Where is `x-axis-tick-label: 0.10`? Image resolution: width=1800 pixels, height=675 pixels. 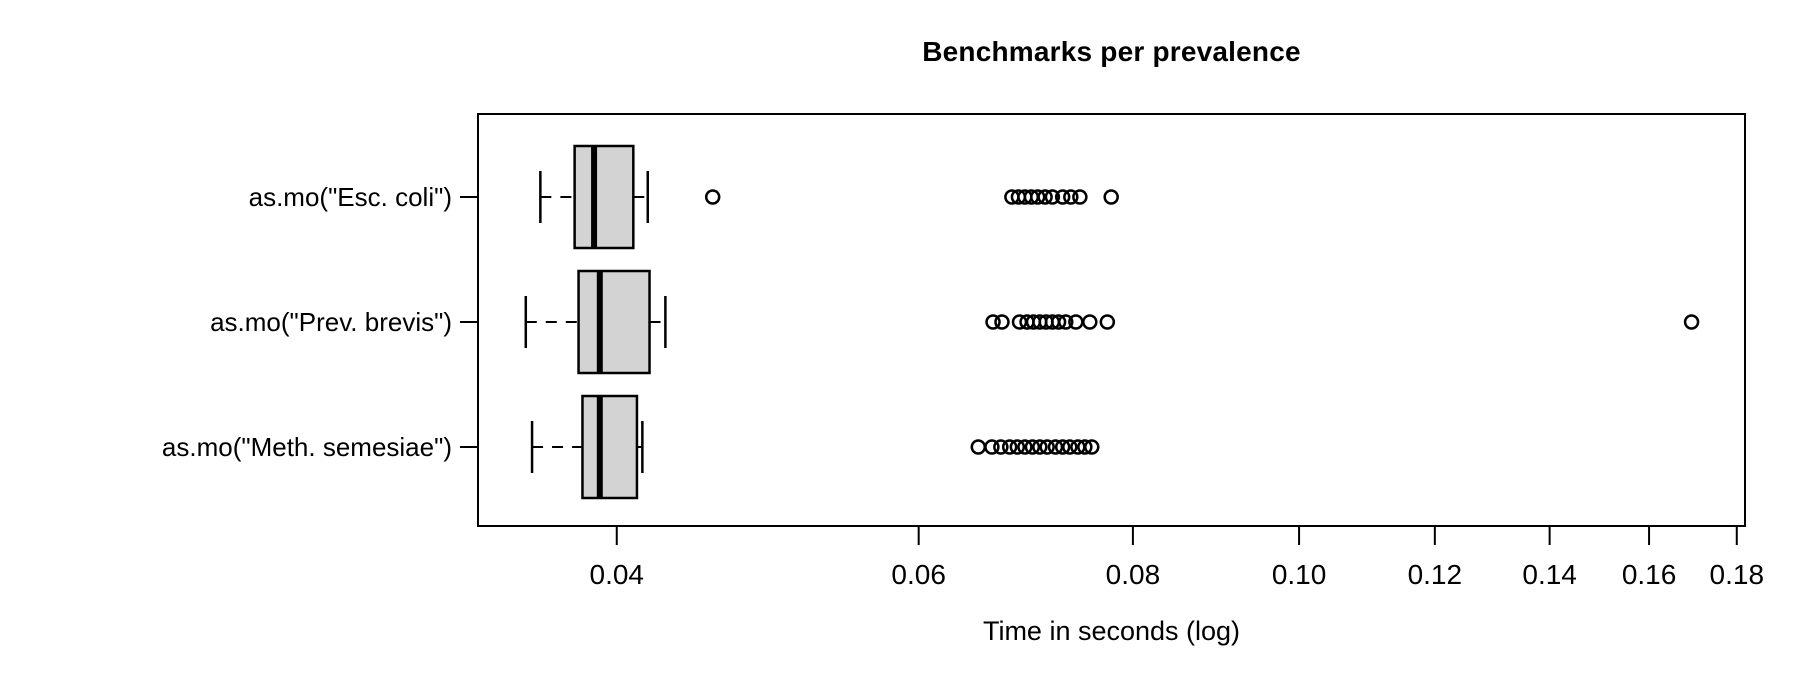 x-axis-tick-label: 0.10 is located at coordinates (1299, 574).